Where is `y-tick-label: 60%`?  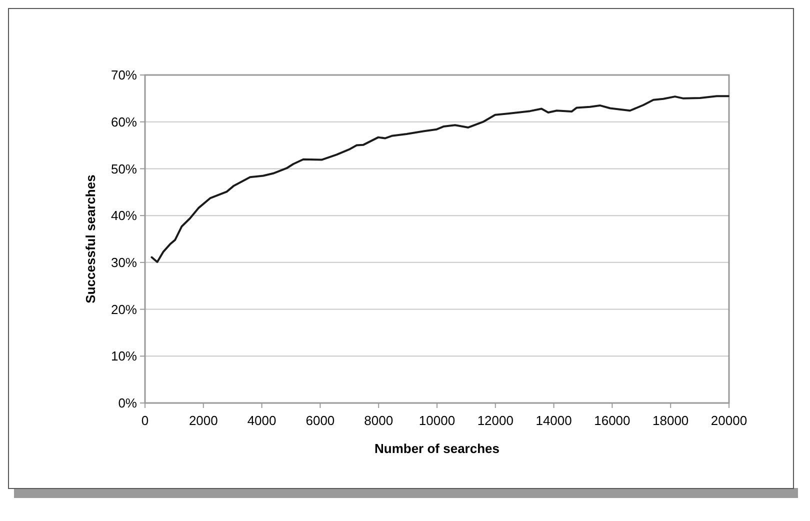
y-tick-label: 60% is located at coordinates (124, 122).